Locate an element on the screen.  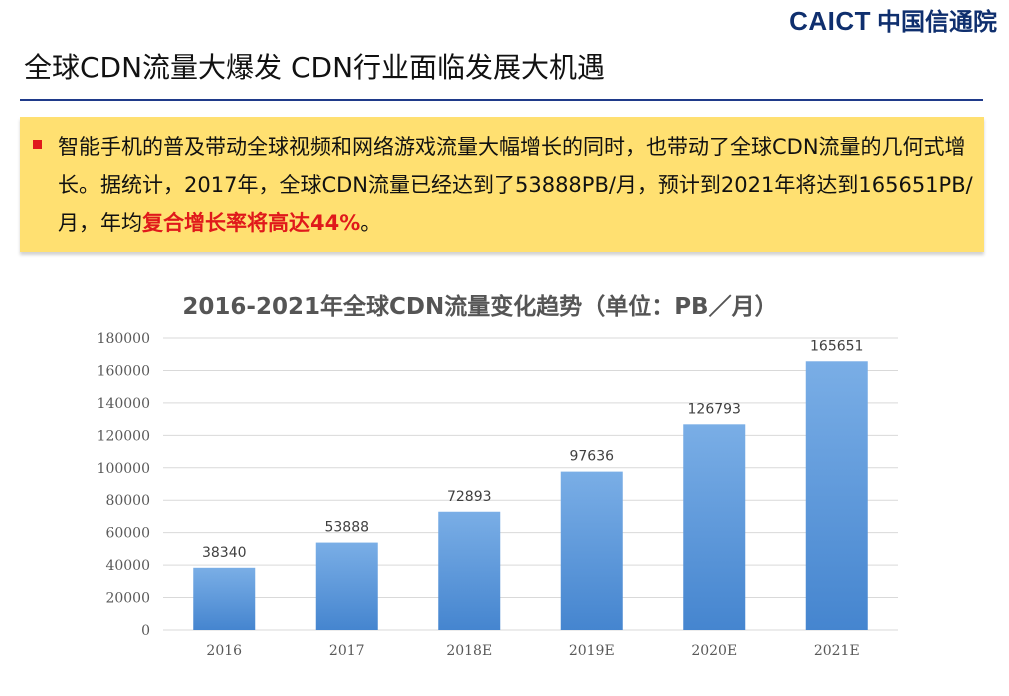
y-tick-label: 60000 is located at coordinates (127, 534).